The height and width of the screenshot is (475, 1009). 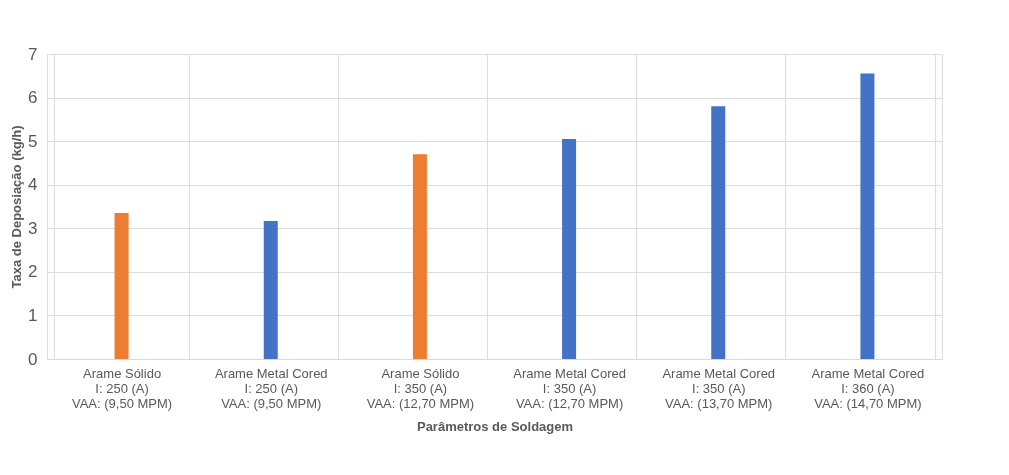 What do you see at coordinates (569, 388) in the screenshot?
I see `x-tick-label: Arame Metal Cored I: 350 (A) VAA: (12,70 MPM)` at bounding box center [569, 388].